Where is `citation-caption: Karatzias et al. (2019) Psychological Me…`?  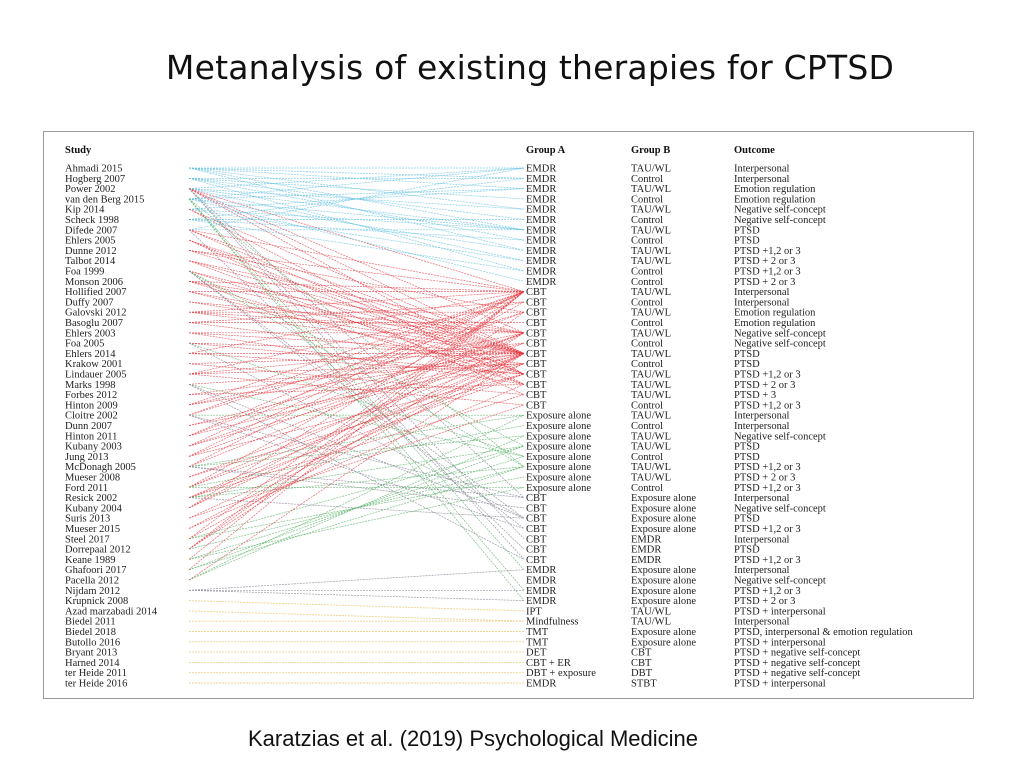
citation-caption: Karatzias et al. (2019) Psychological Me… is located at coordinates (473, 738).